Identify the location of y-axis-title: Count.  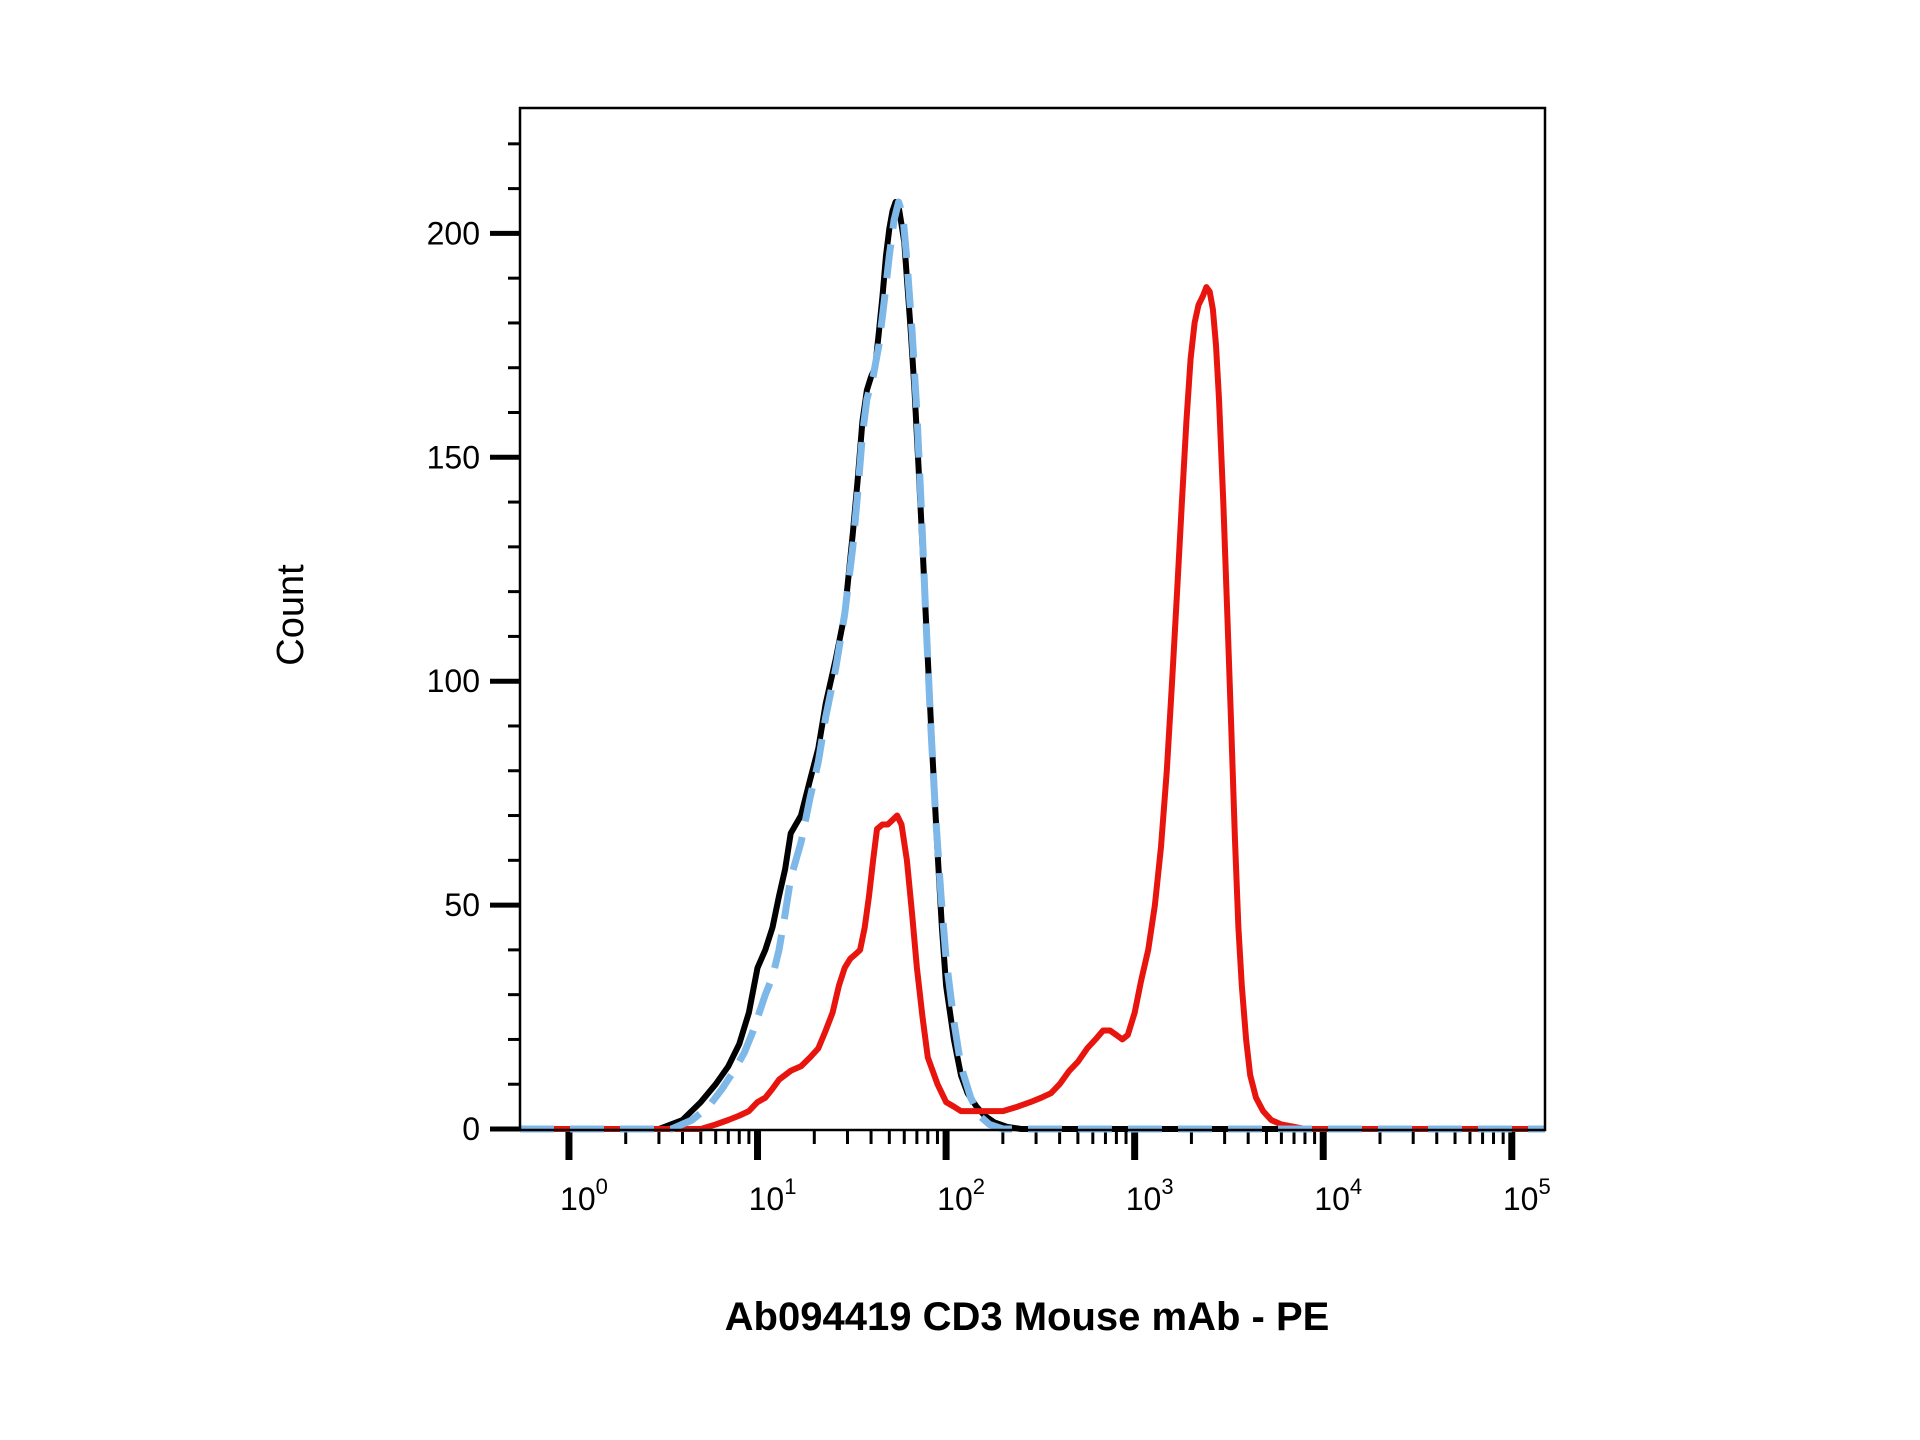
(291, 615).